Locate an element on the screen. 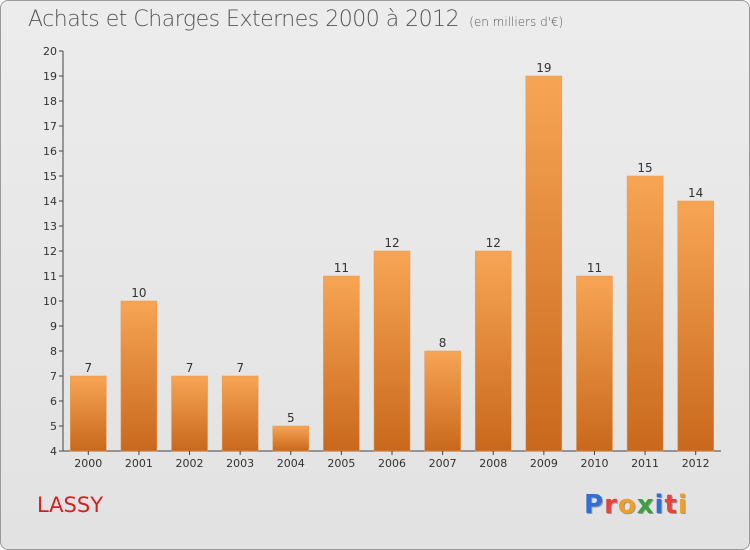 The height and width of the screenshot is (550, 750). y-tick-label: 12 is located at coordinates (50, 251).